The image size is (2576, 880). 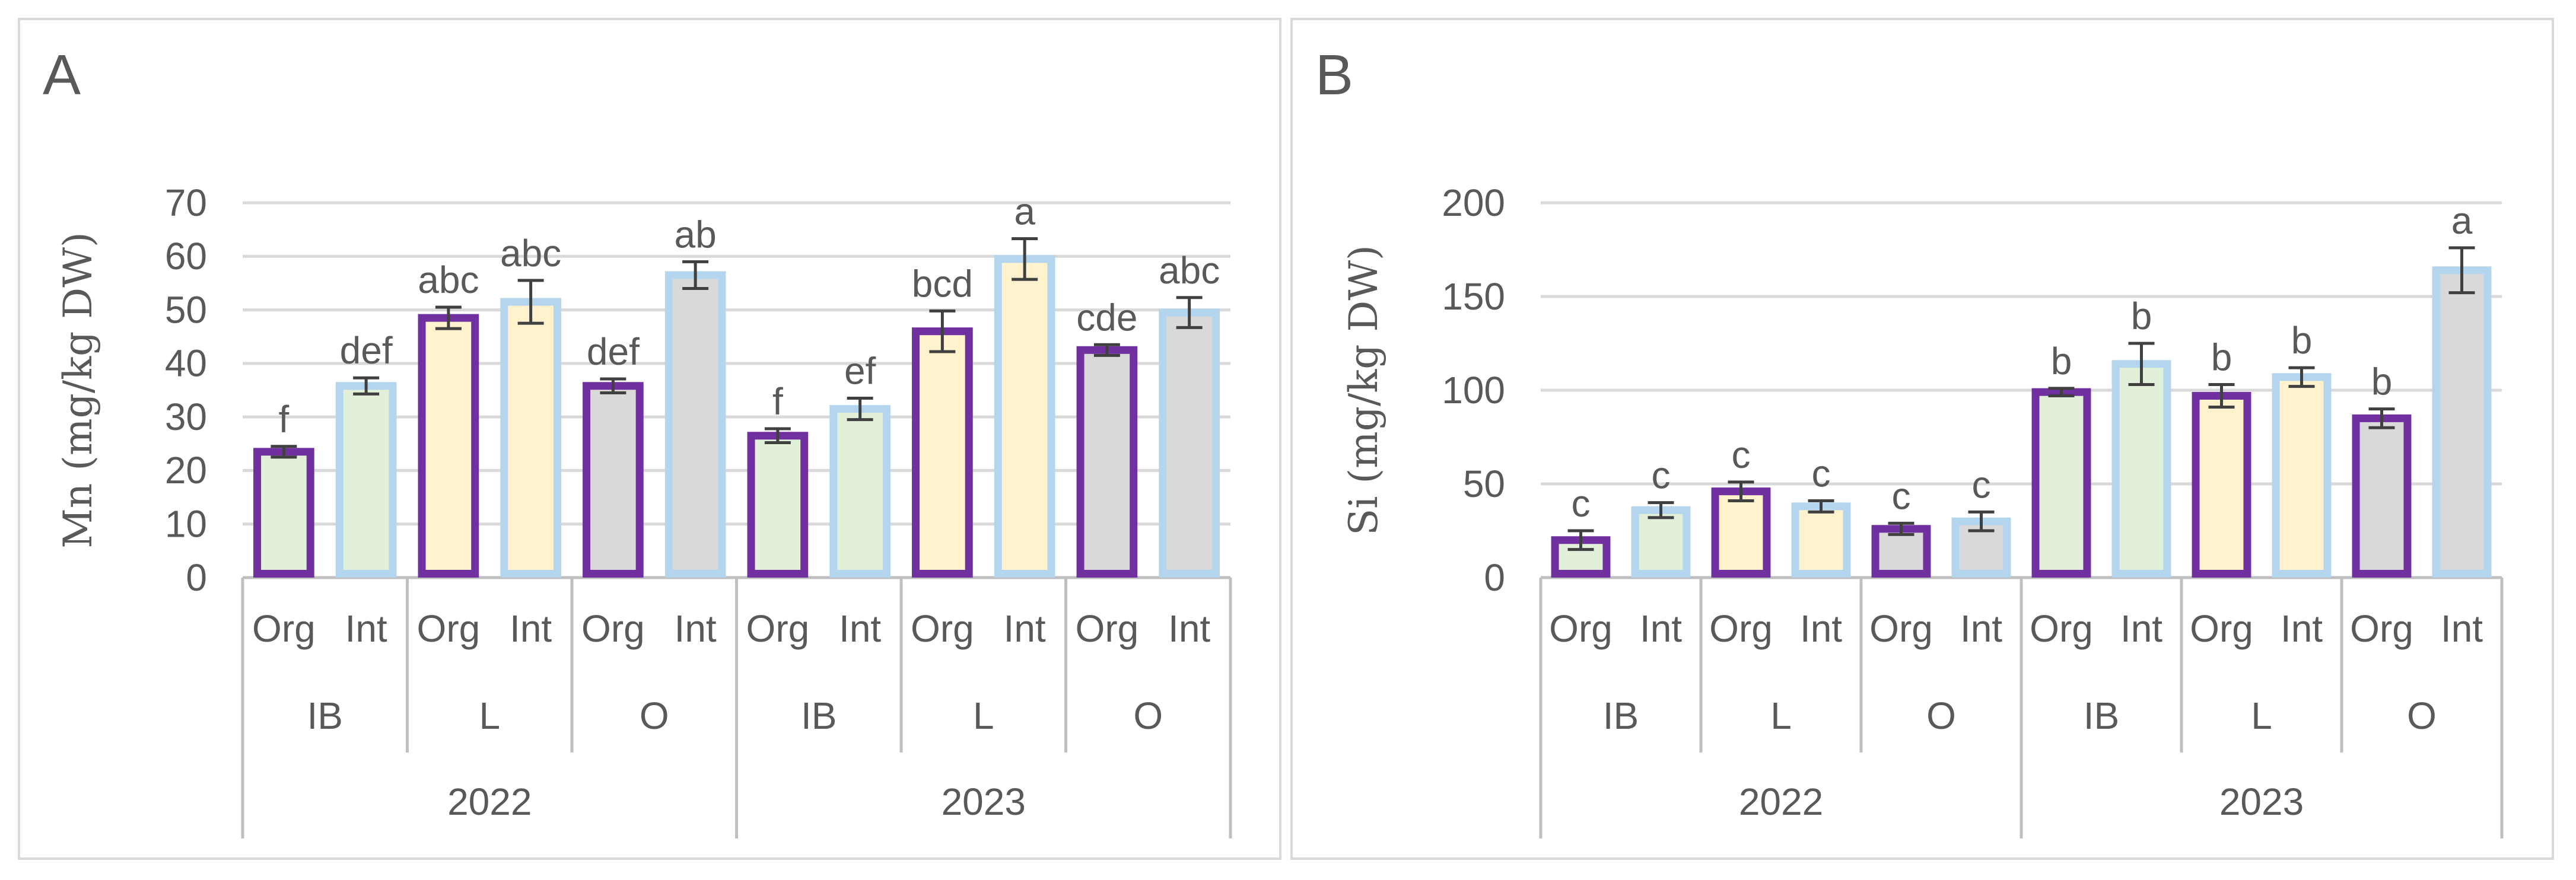 I want to click on y-tick-label: 20, so click(x=186, y=470).